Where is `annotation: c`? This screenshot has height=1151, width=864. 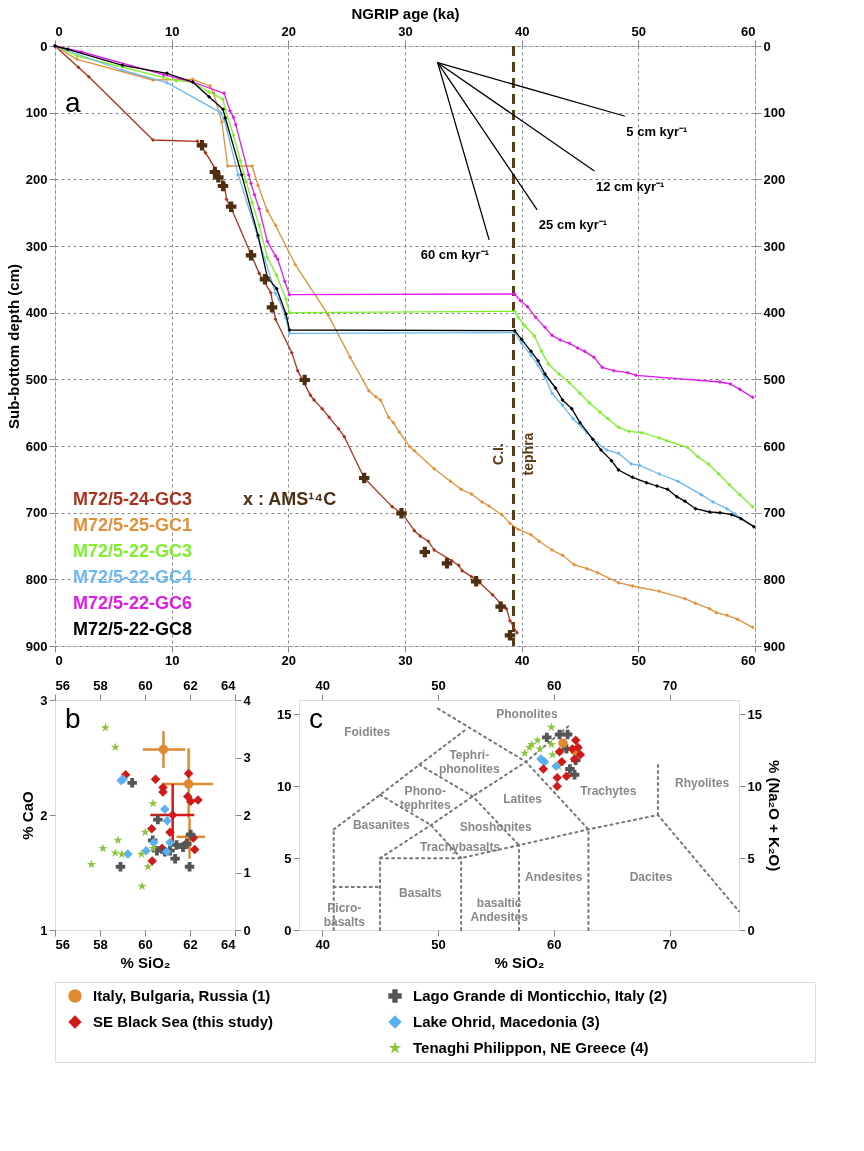 annotation: c is located at coordinates (316, 718).